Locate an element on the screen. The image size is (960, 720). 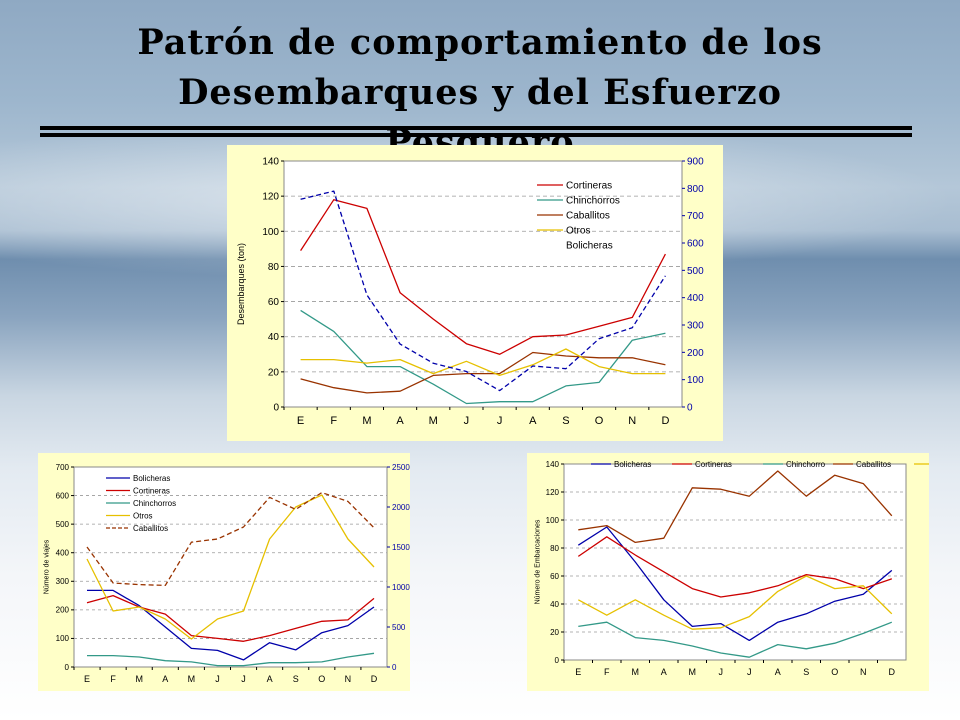
legend-label-chinchorro: Chinchorro is located at coordinates (806, 464).